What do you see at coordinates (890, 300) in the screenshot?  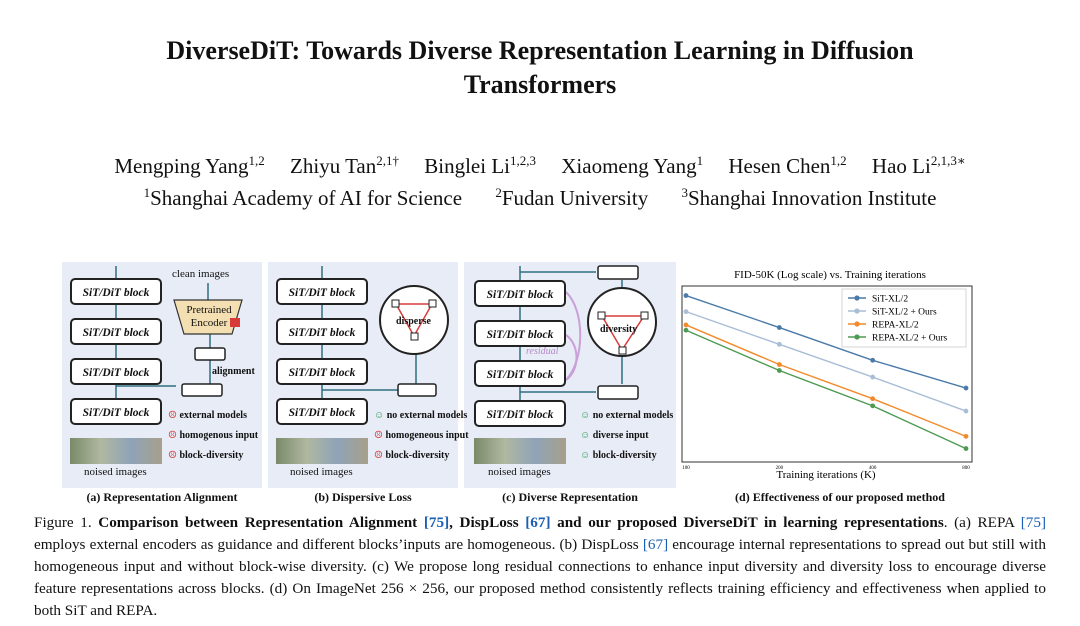 I see `legend-label: SiT-XL/2` at bounding box center [890, 300].